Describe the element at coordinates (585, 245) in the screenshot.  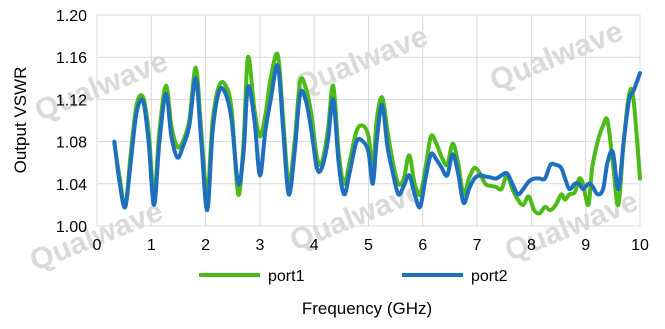
I see `x-tick-label: 9` at that location.